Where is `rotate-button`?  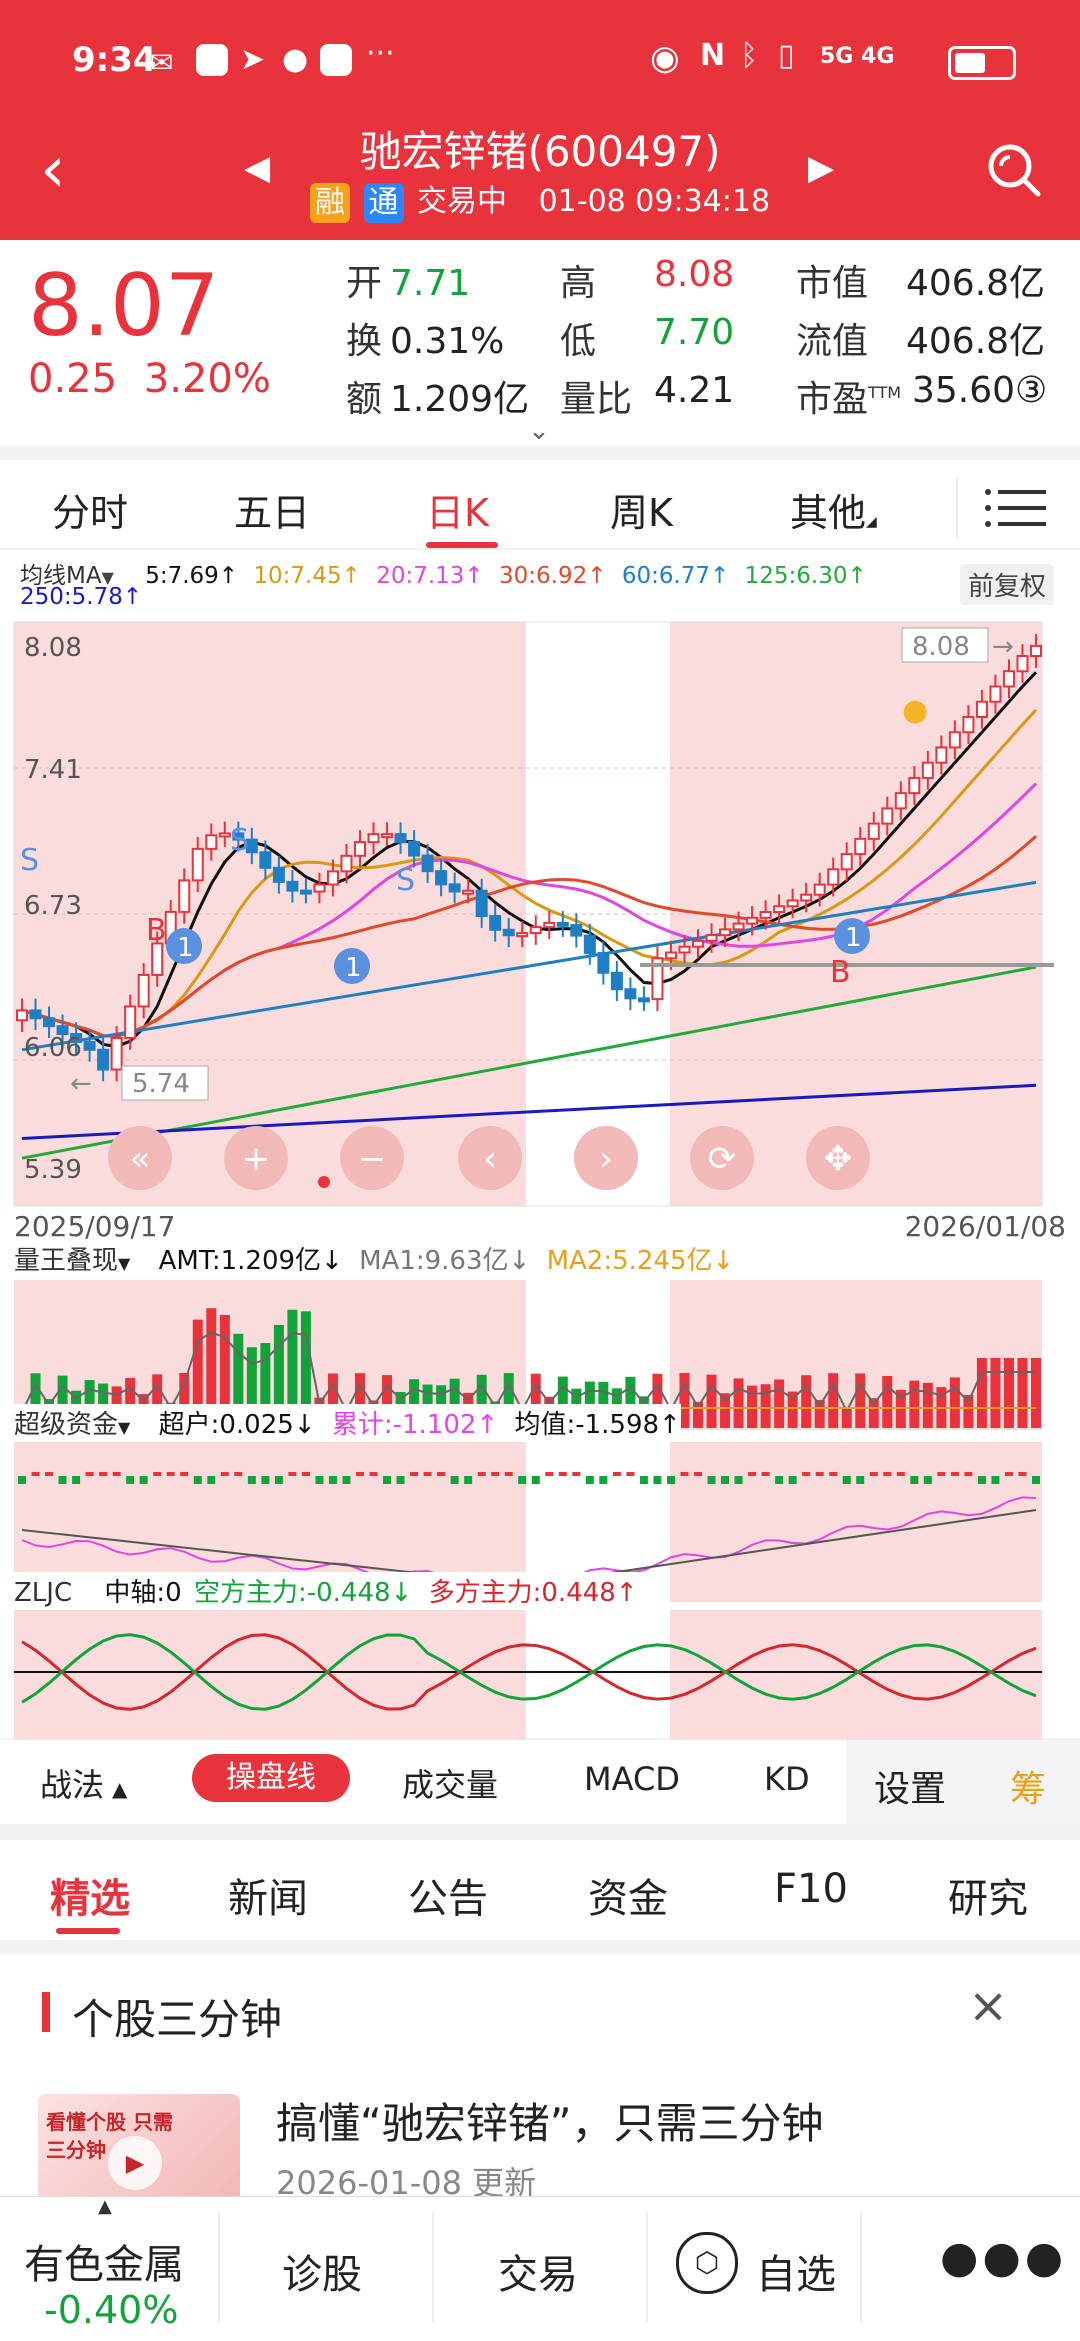 rotate-button is located at coordinates (722, 1158).